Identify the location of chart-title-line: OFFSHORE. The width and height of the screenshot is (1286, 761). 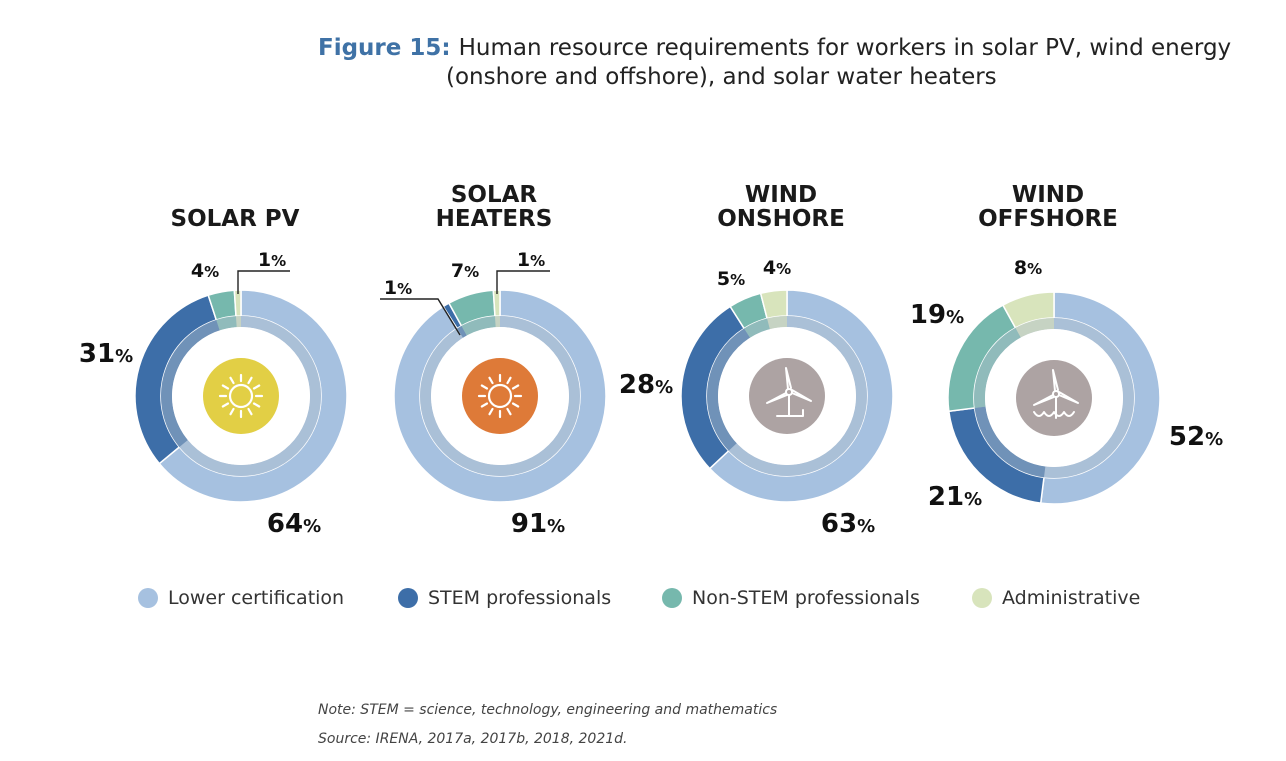
(1048, 219).